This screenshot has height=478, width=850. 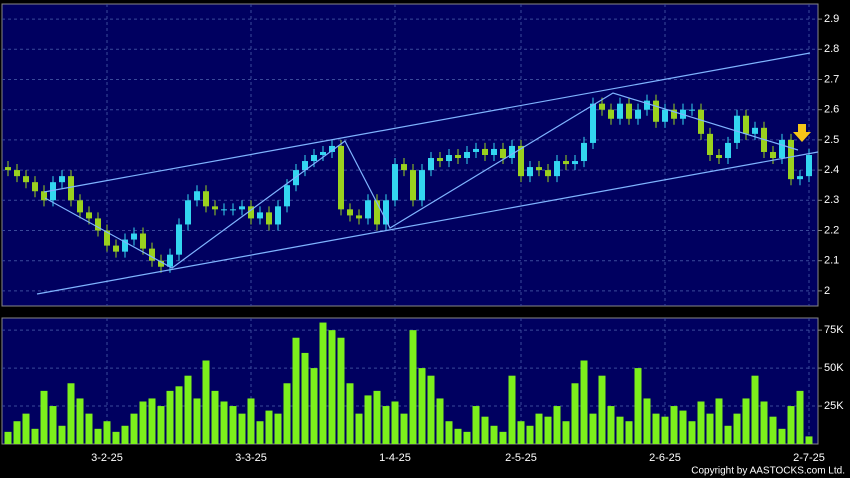 What do you see at coordinates (831, 261) in the screenshot?
I see `y-tick-label: 2.1` at bounding box center [831, 261].